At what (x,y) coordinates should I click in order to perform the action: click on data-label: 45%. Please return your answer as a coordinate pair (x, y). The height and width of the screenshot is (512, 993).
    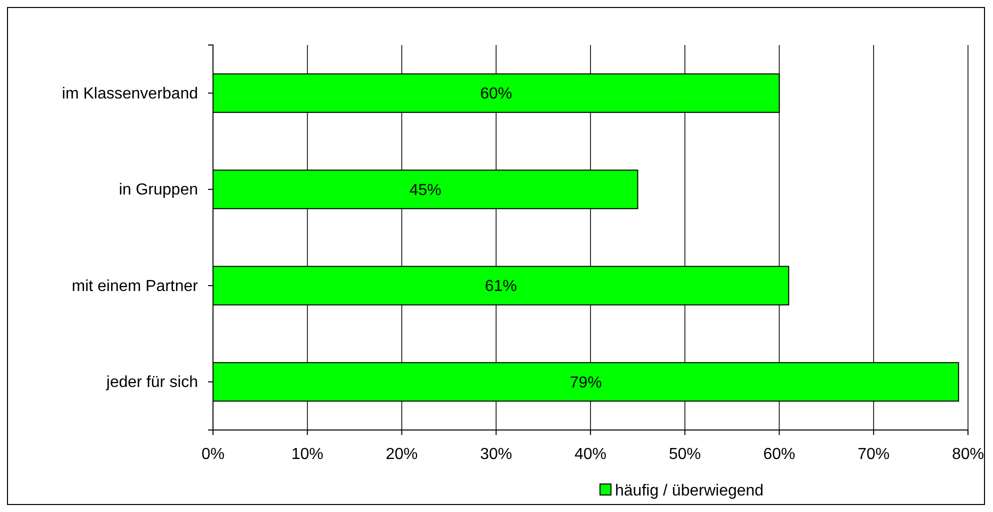
    Looking at the image, I should click on (425, 190).